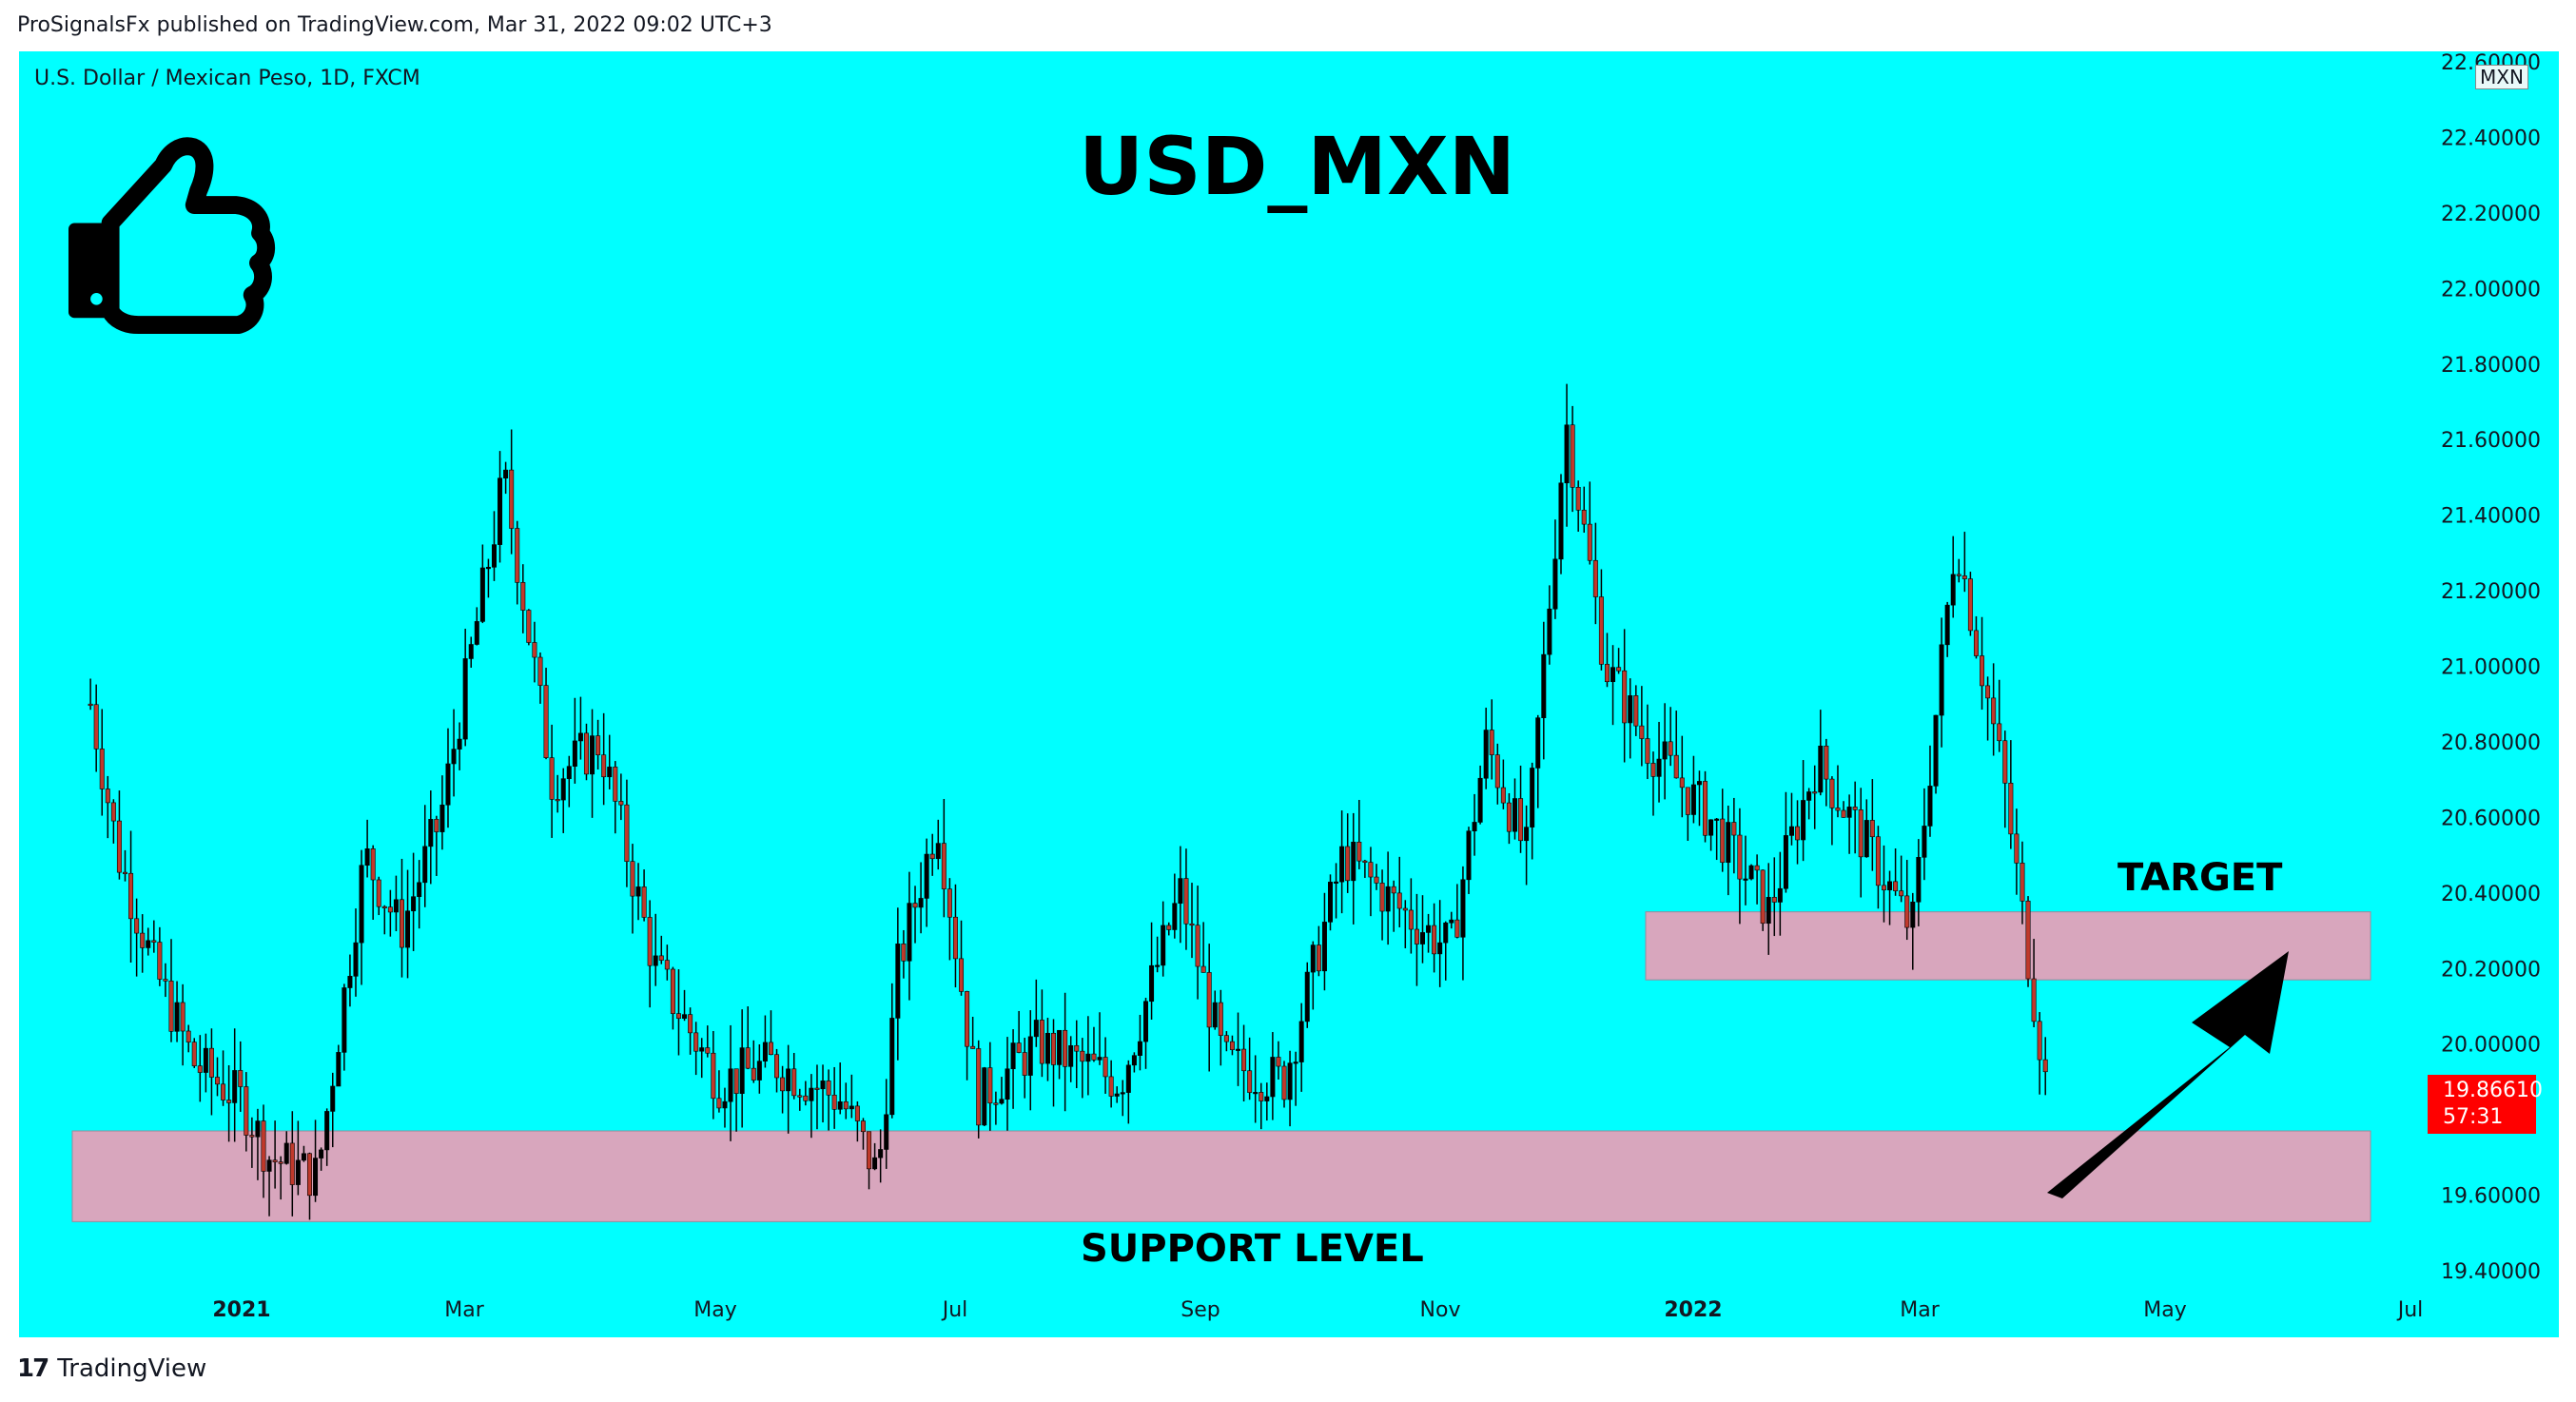  Describe the element at coordinates (2491, 517) in the screenshot. I see `y-tick-label: 21.40000` at that location.